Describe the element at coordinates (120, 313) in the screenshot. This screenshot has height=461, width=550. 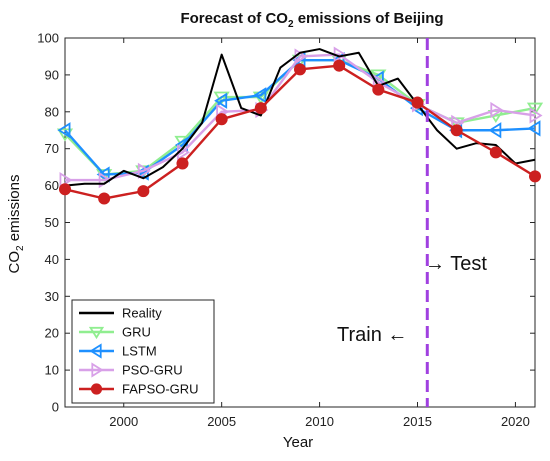
I see `legend-entry: Reality` at that location.